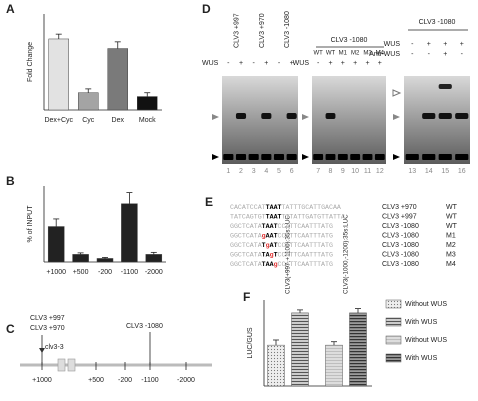 This screenshot has height=401, width=478. I want to click on sequence-part: CACATCCAT, so click(248, 207).